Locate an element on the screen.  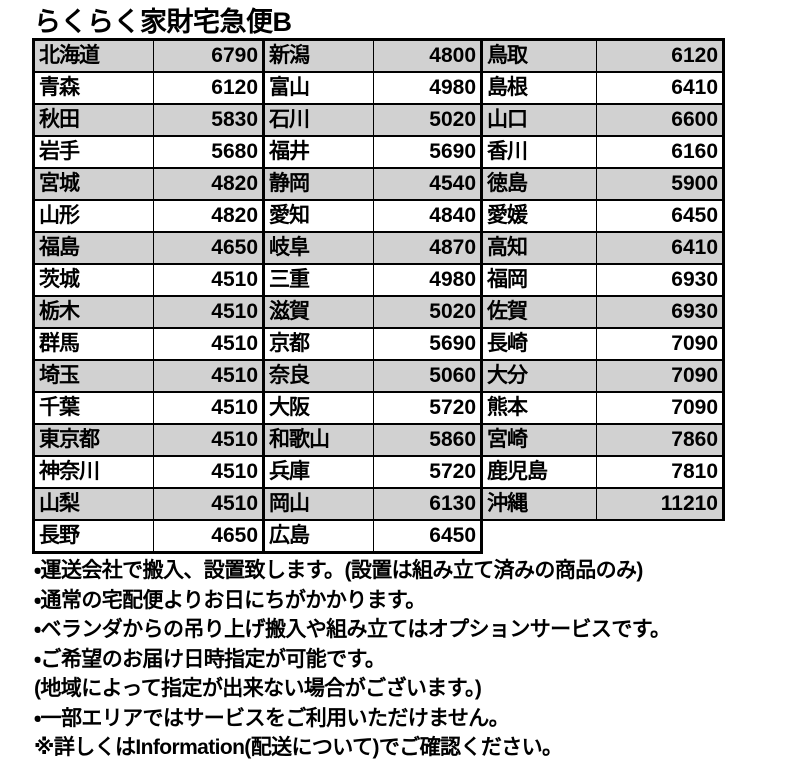
note-line: ・通常の宅配便よりお日にちがかかります。 is located at coordinates (230, 600).